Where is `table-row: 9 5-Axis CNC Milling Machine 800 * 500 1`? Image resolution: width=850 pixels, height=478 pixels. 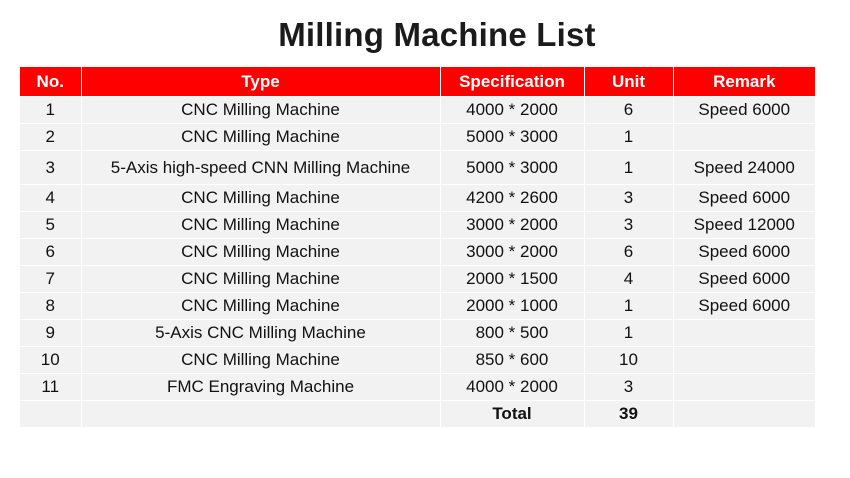 table-row: 9 5-Axis CNC Milling Machine 800 * 500 1 is located at coordinates (417, 333).